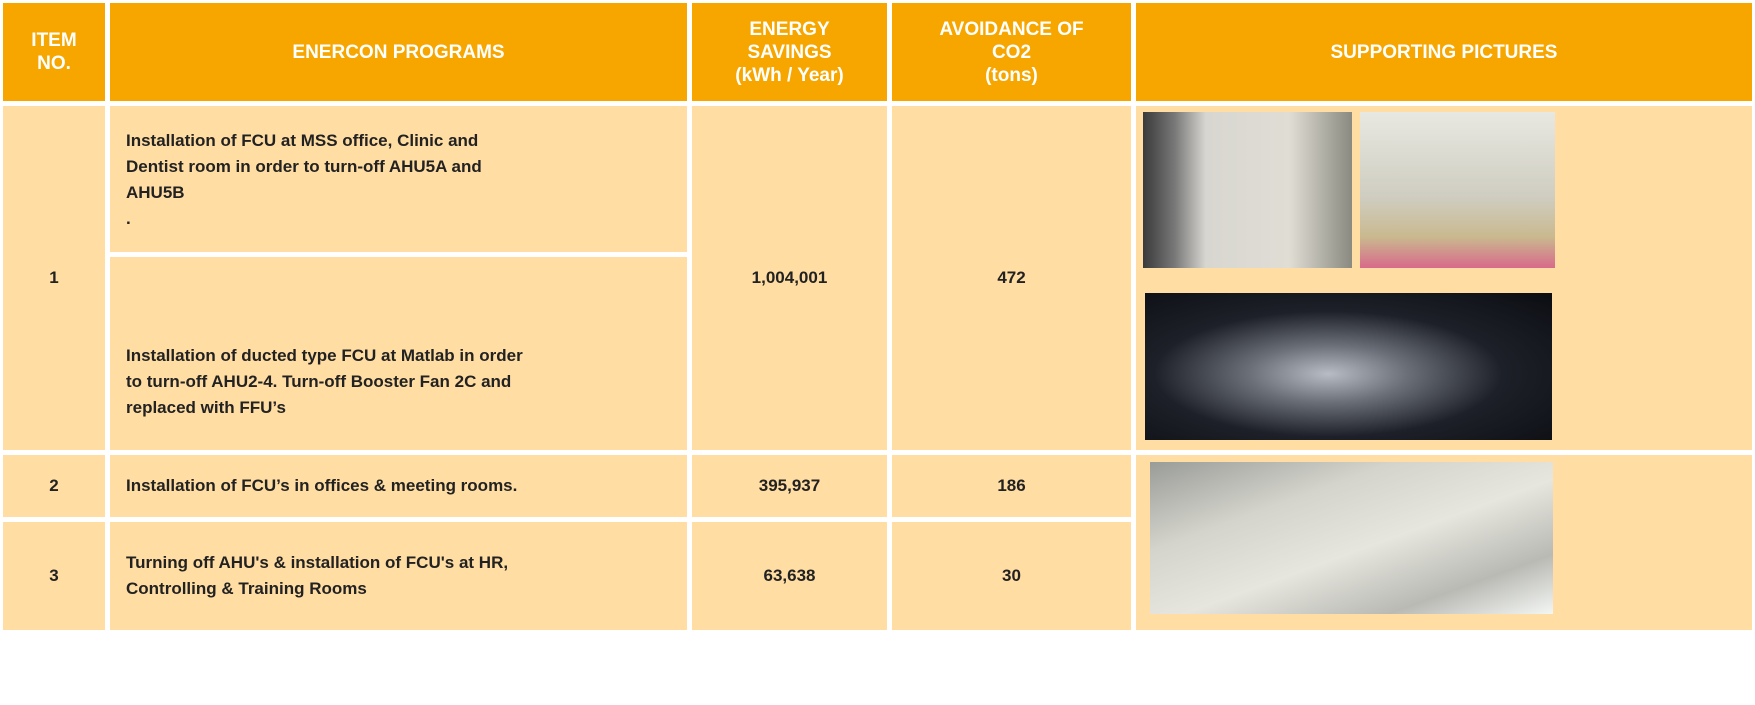  I want to click on item-cell: 2, so click(54, 486).